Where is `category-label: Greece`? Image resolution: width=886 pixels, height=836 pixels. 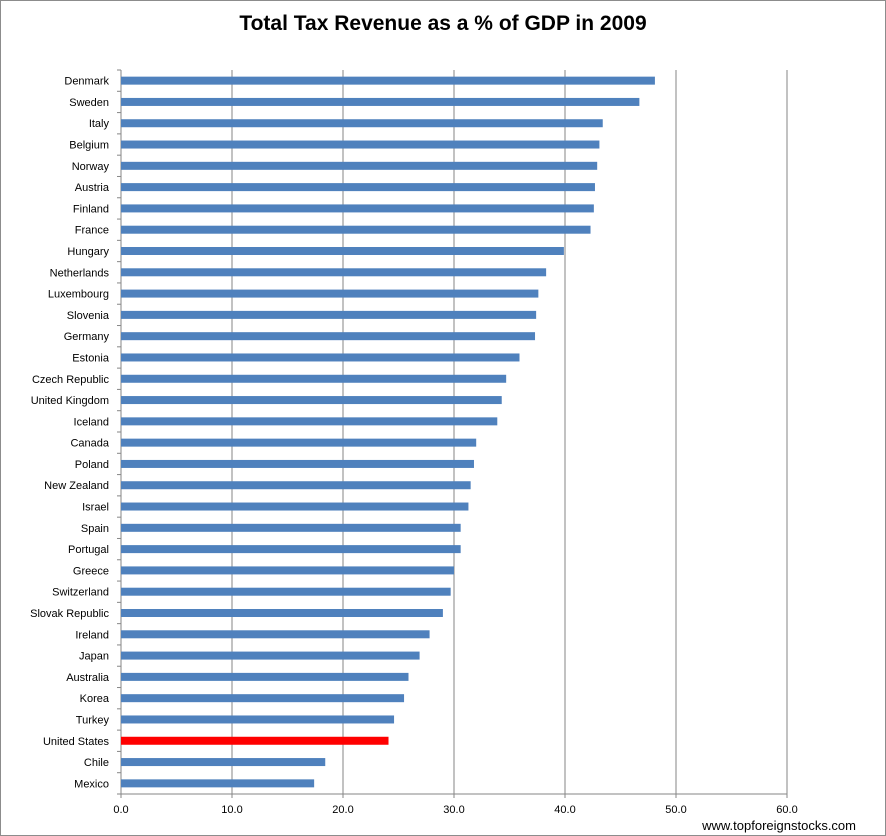 category-label: Greece is located at coordinates (91, 571).